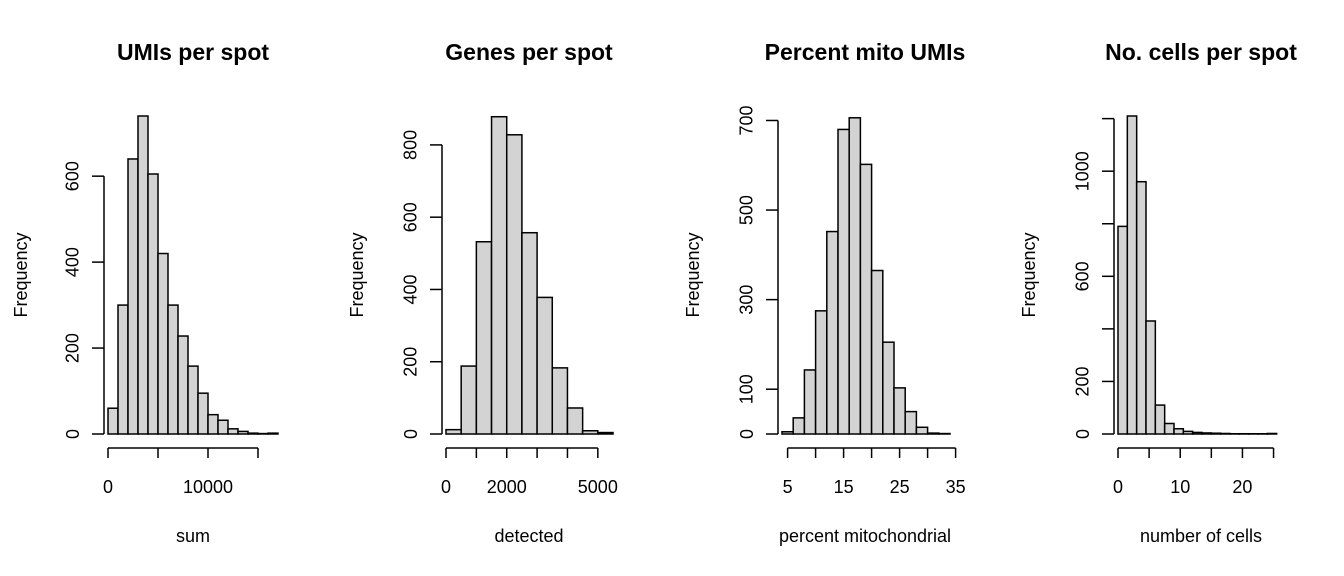 Image resolution: width=1344 pixels, height=576 pixels. I want to click on x-tick-label: 15, so click(844, 487).